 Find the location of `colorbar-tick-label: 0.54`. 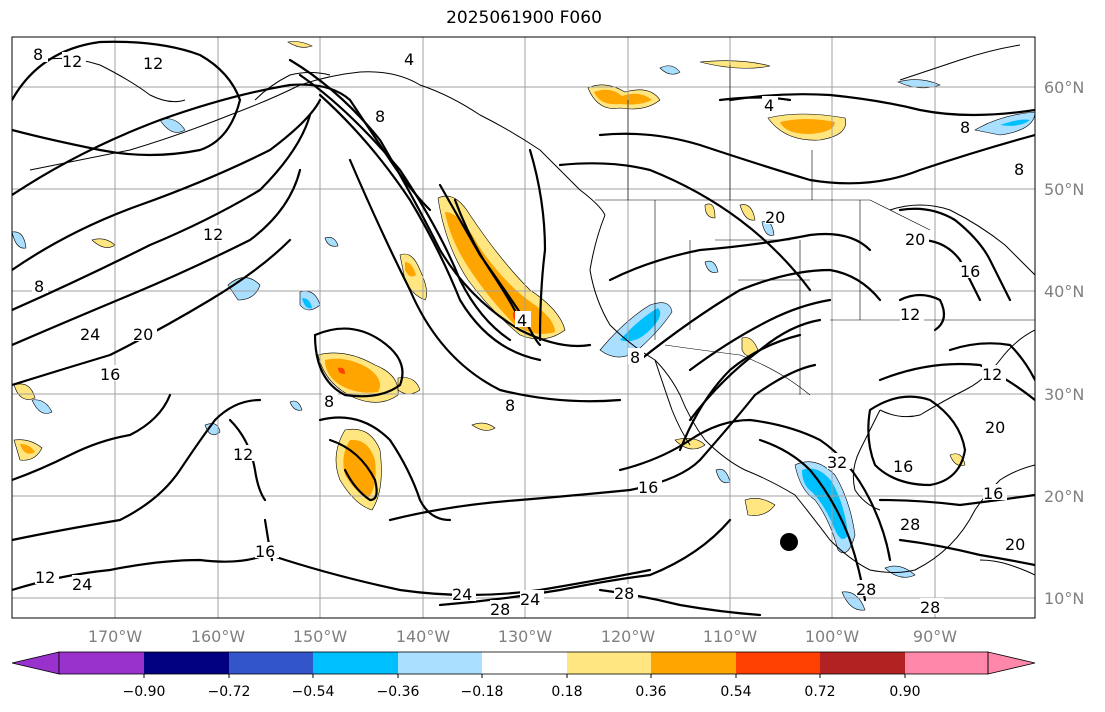

colorbar-tick-label: 0.54 is located at coordinates (735, 692).